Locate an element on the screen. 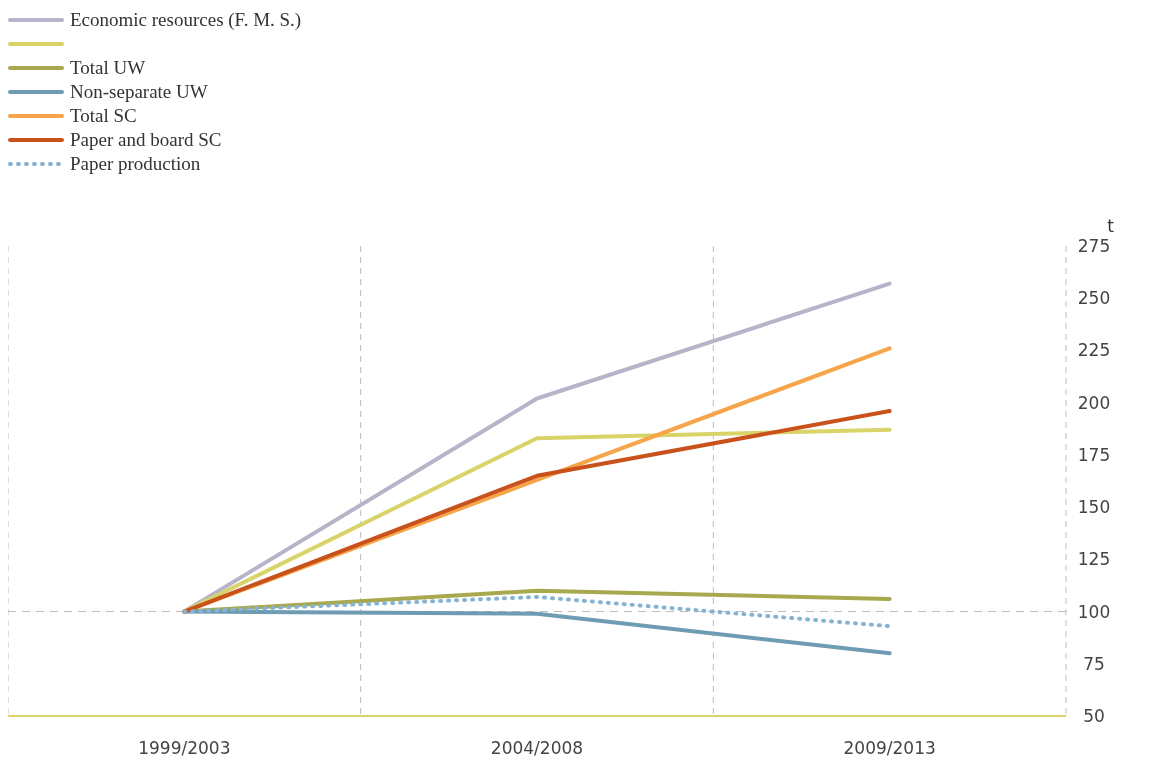 This screenshot has height=772, width=1154. legend-label: Economic resources (F. M. S.) is located at coordinates (186, 20).